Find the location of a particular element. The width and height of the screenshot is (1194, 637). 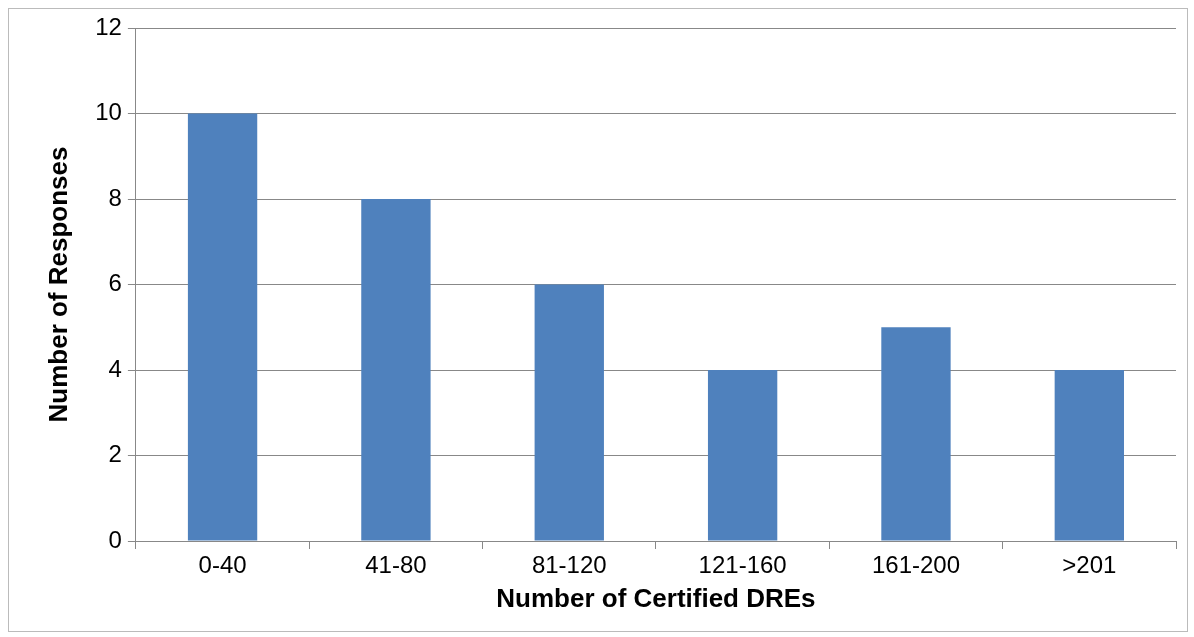

y-axis-title: Number of Responses is located at coordinates (57, 284).